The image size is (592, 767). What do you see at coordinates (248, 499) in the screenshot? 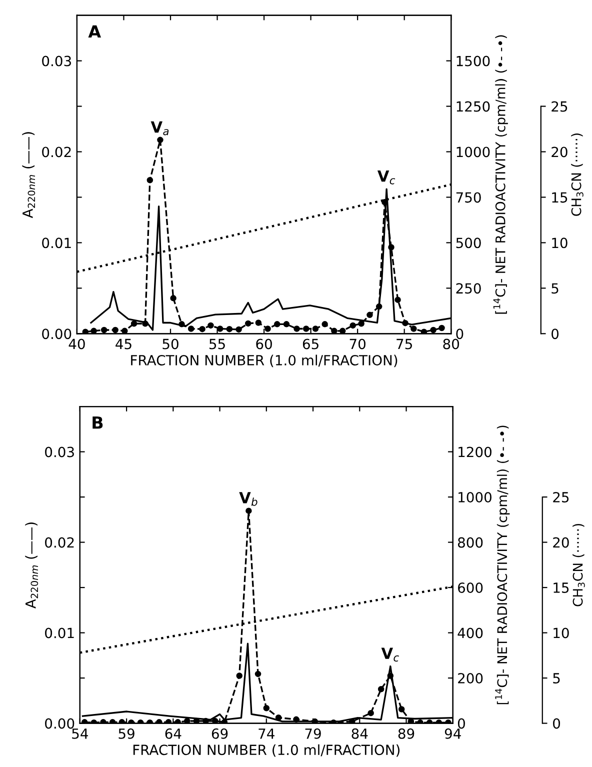
I see `annotation: V$_{b}$` at bounding box center [248, 499].